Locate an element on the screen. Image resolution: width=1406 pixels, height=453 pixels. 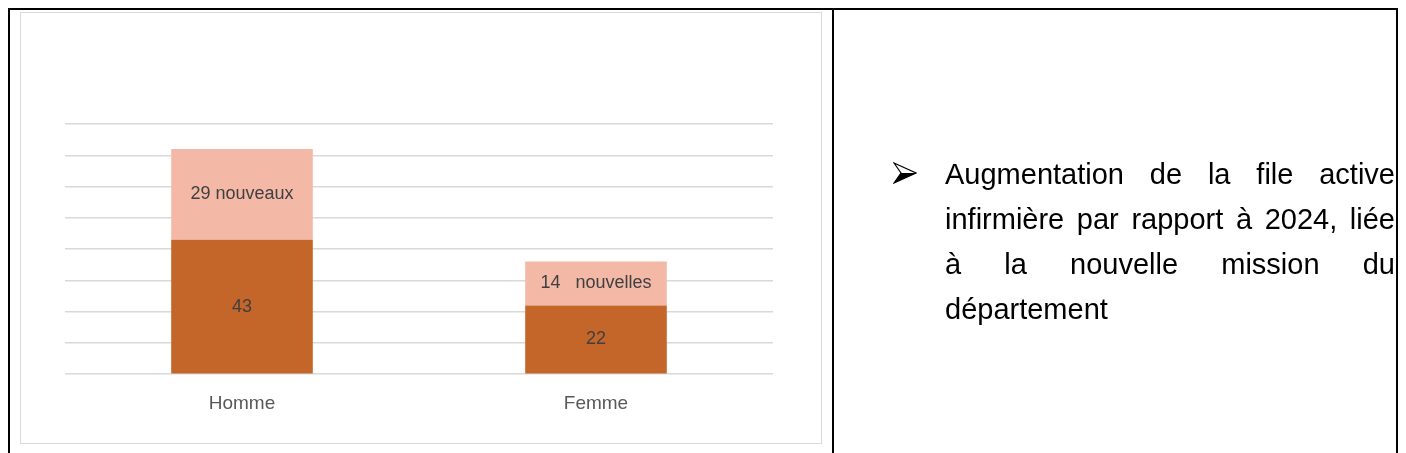
x-tick-label: Femme is located at coordinates (596, 402).